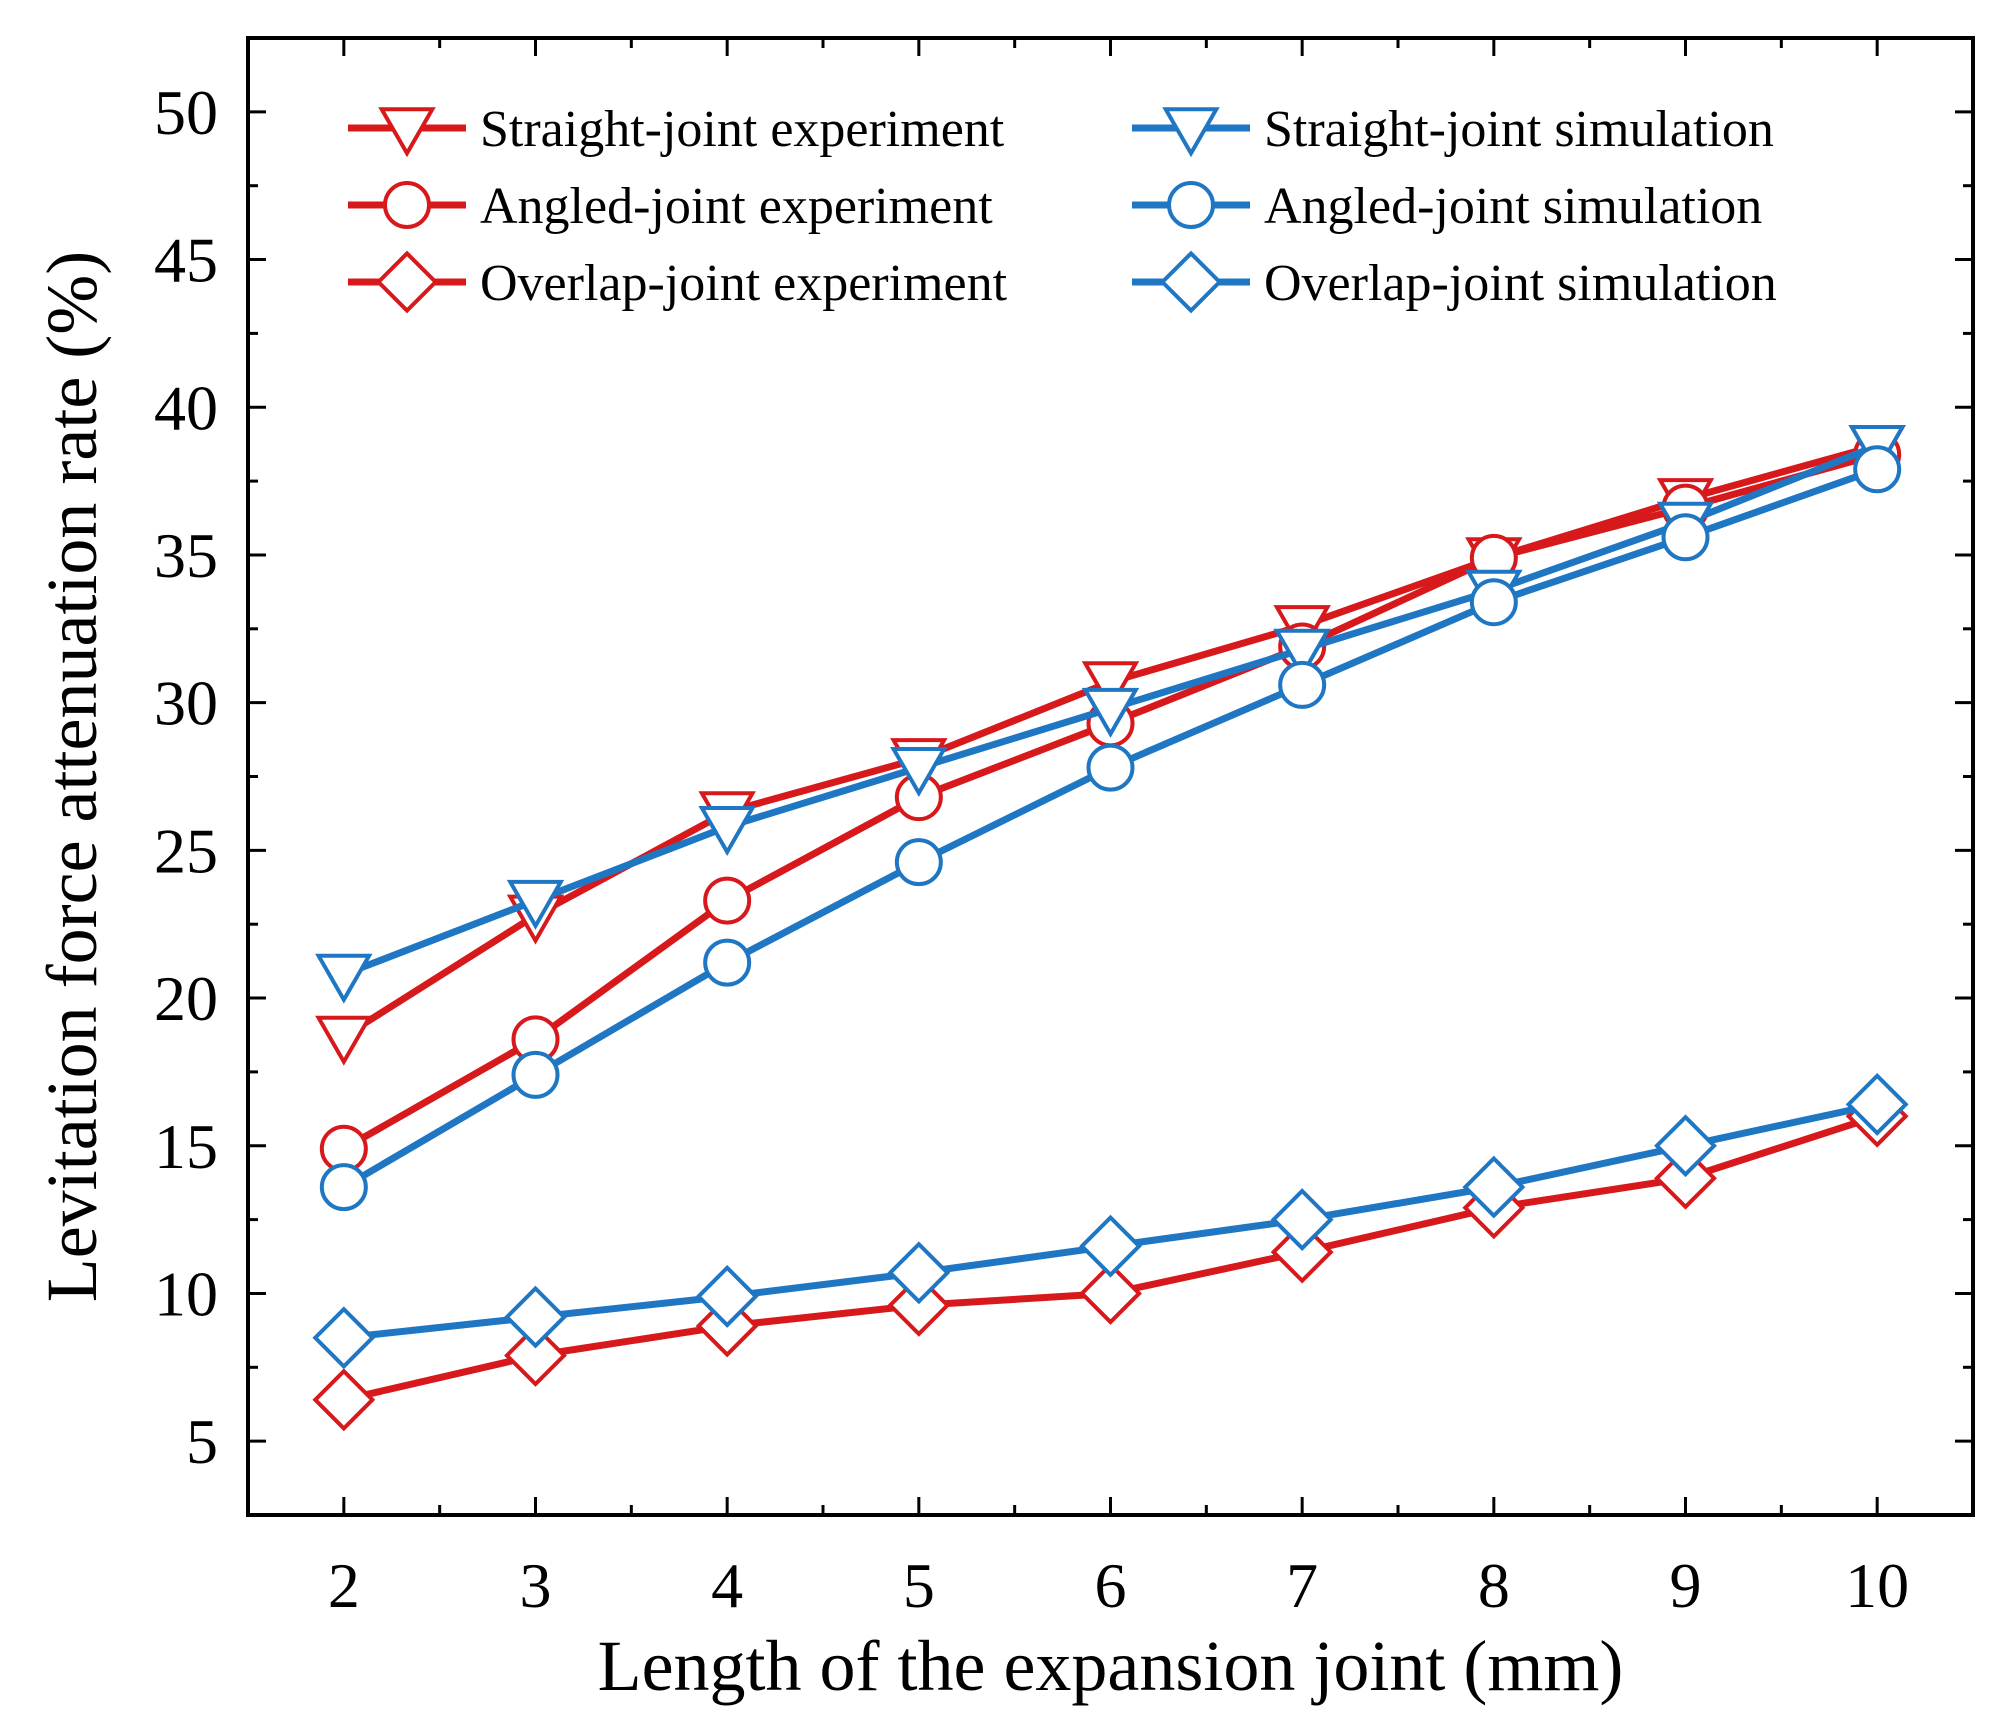  I want to click on y-tick-label: 10, so click(186, 1293).